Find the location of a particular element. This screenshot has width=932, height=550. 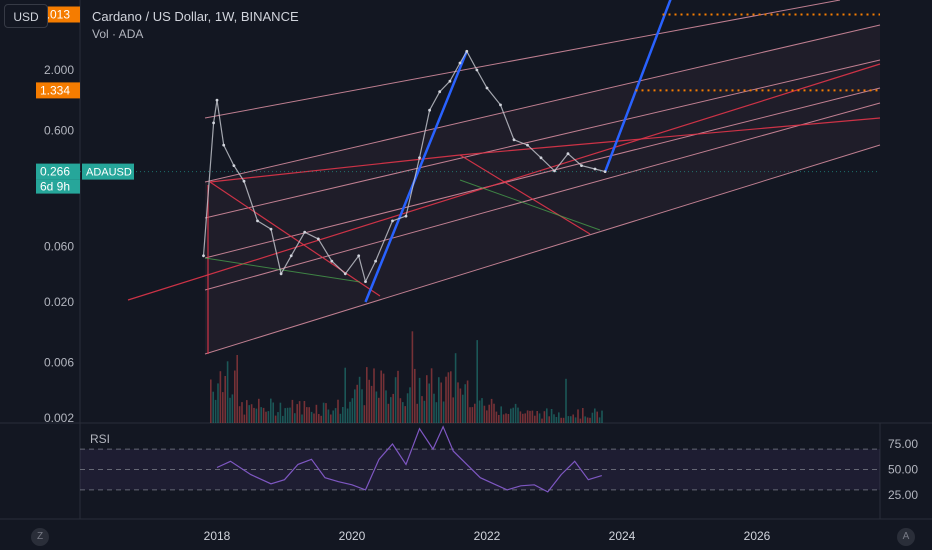

auto-scale-button: A is located at coordinates (906, 537).